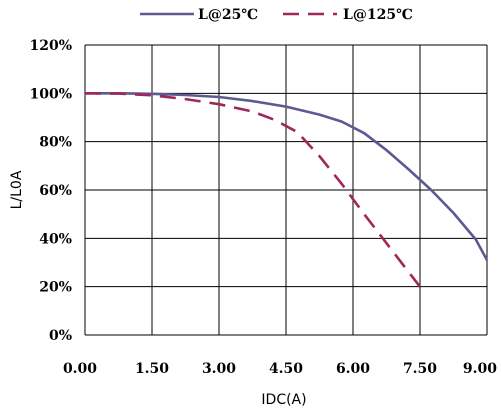 Image resolution: width=501 pixels, height=417 pixels. I want to click on y-tick-label: 80%, so click(55, 143).